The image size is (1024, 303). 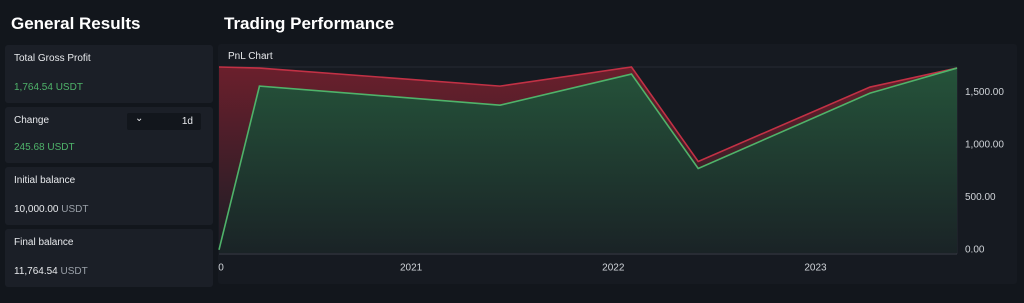 I want to click on card-label: Initial balance, so click(x=45, y=180).